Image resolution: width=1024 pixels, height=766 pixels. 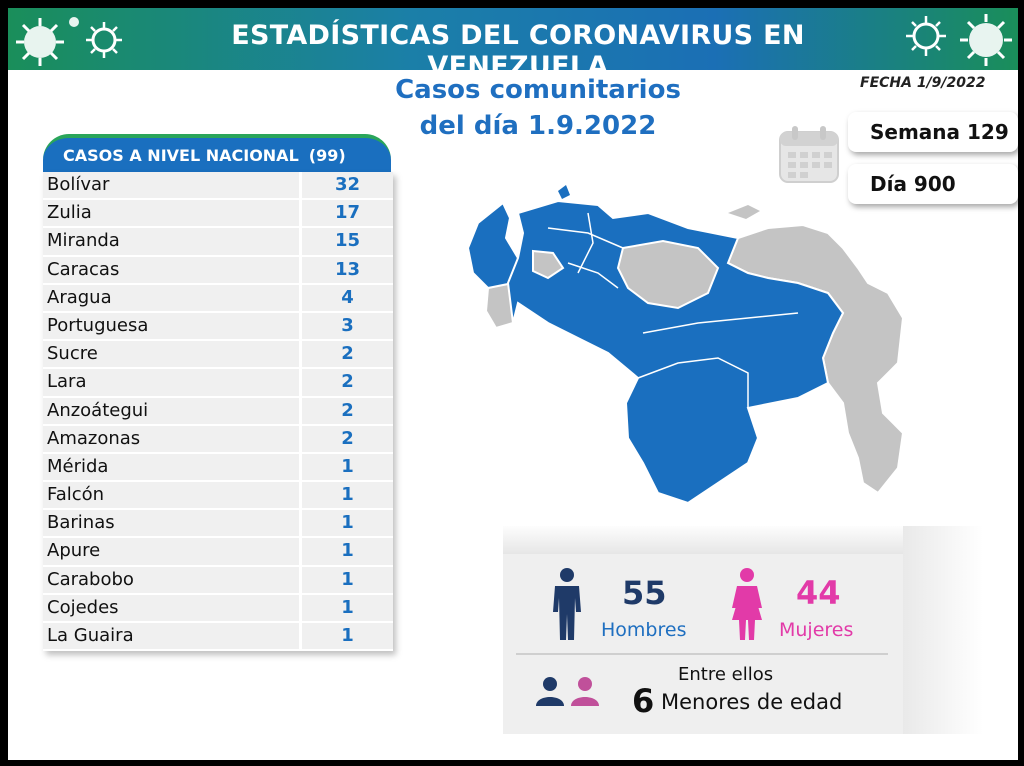 I want to click on week-counter: Semana 129, so click(x=933, y=132).